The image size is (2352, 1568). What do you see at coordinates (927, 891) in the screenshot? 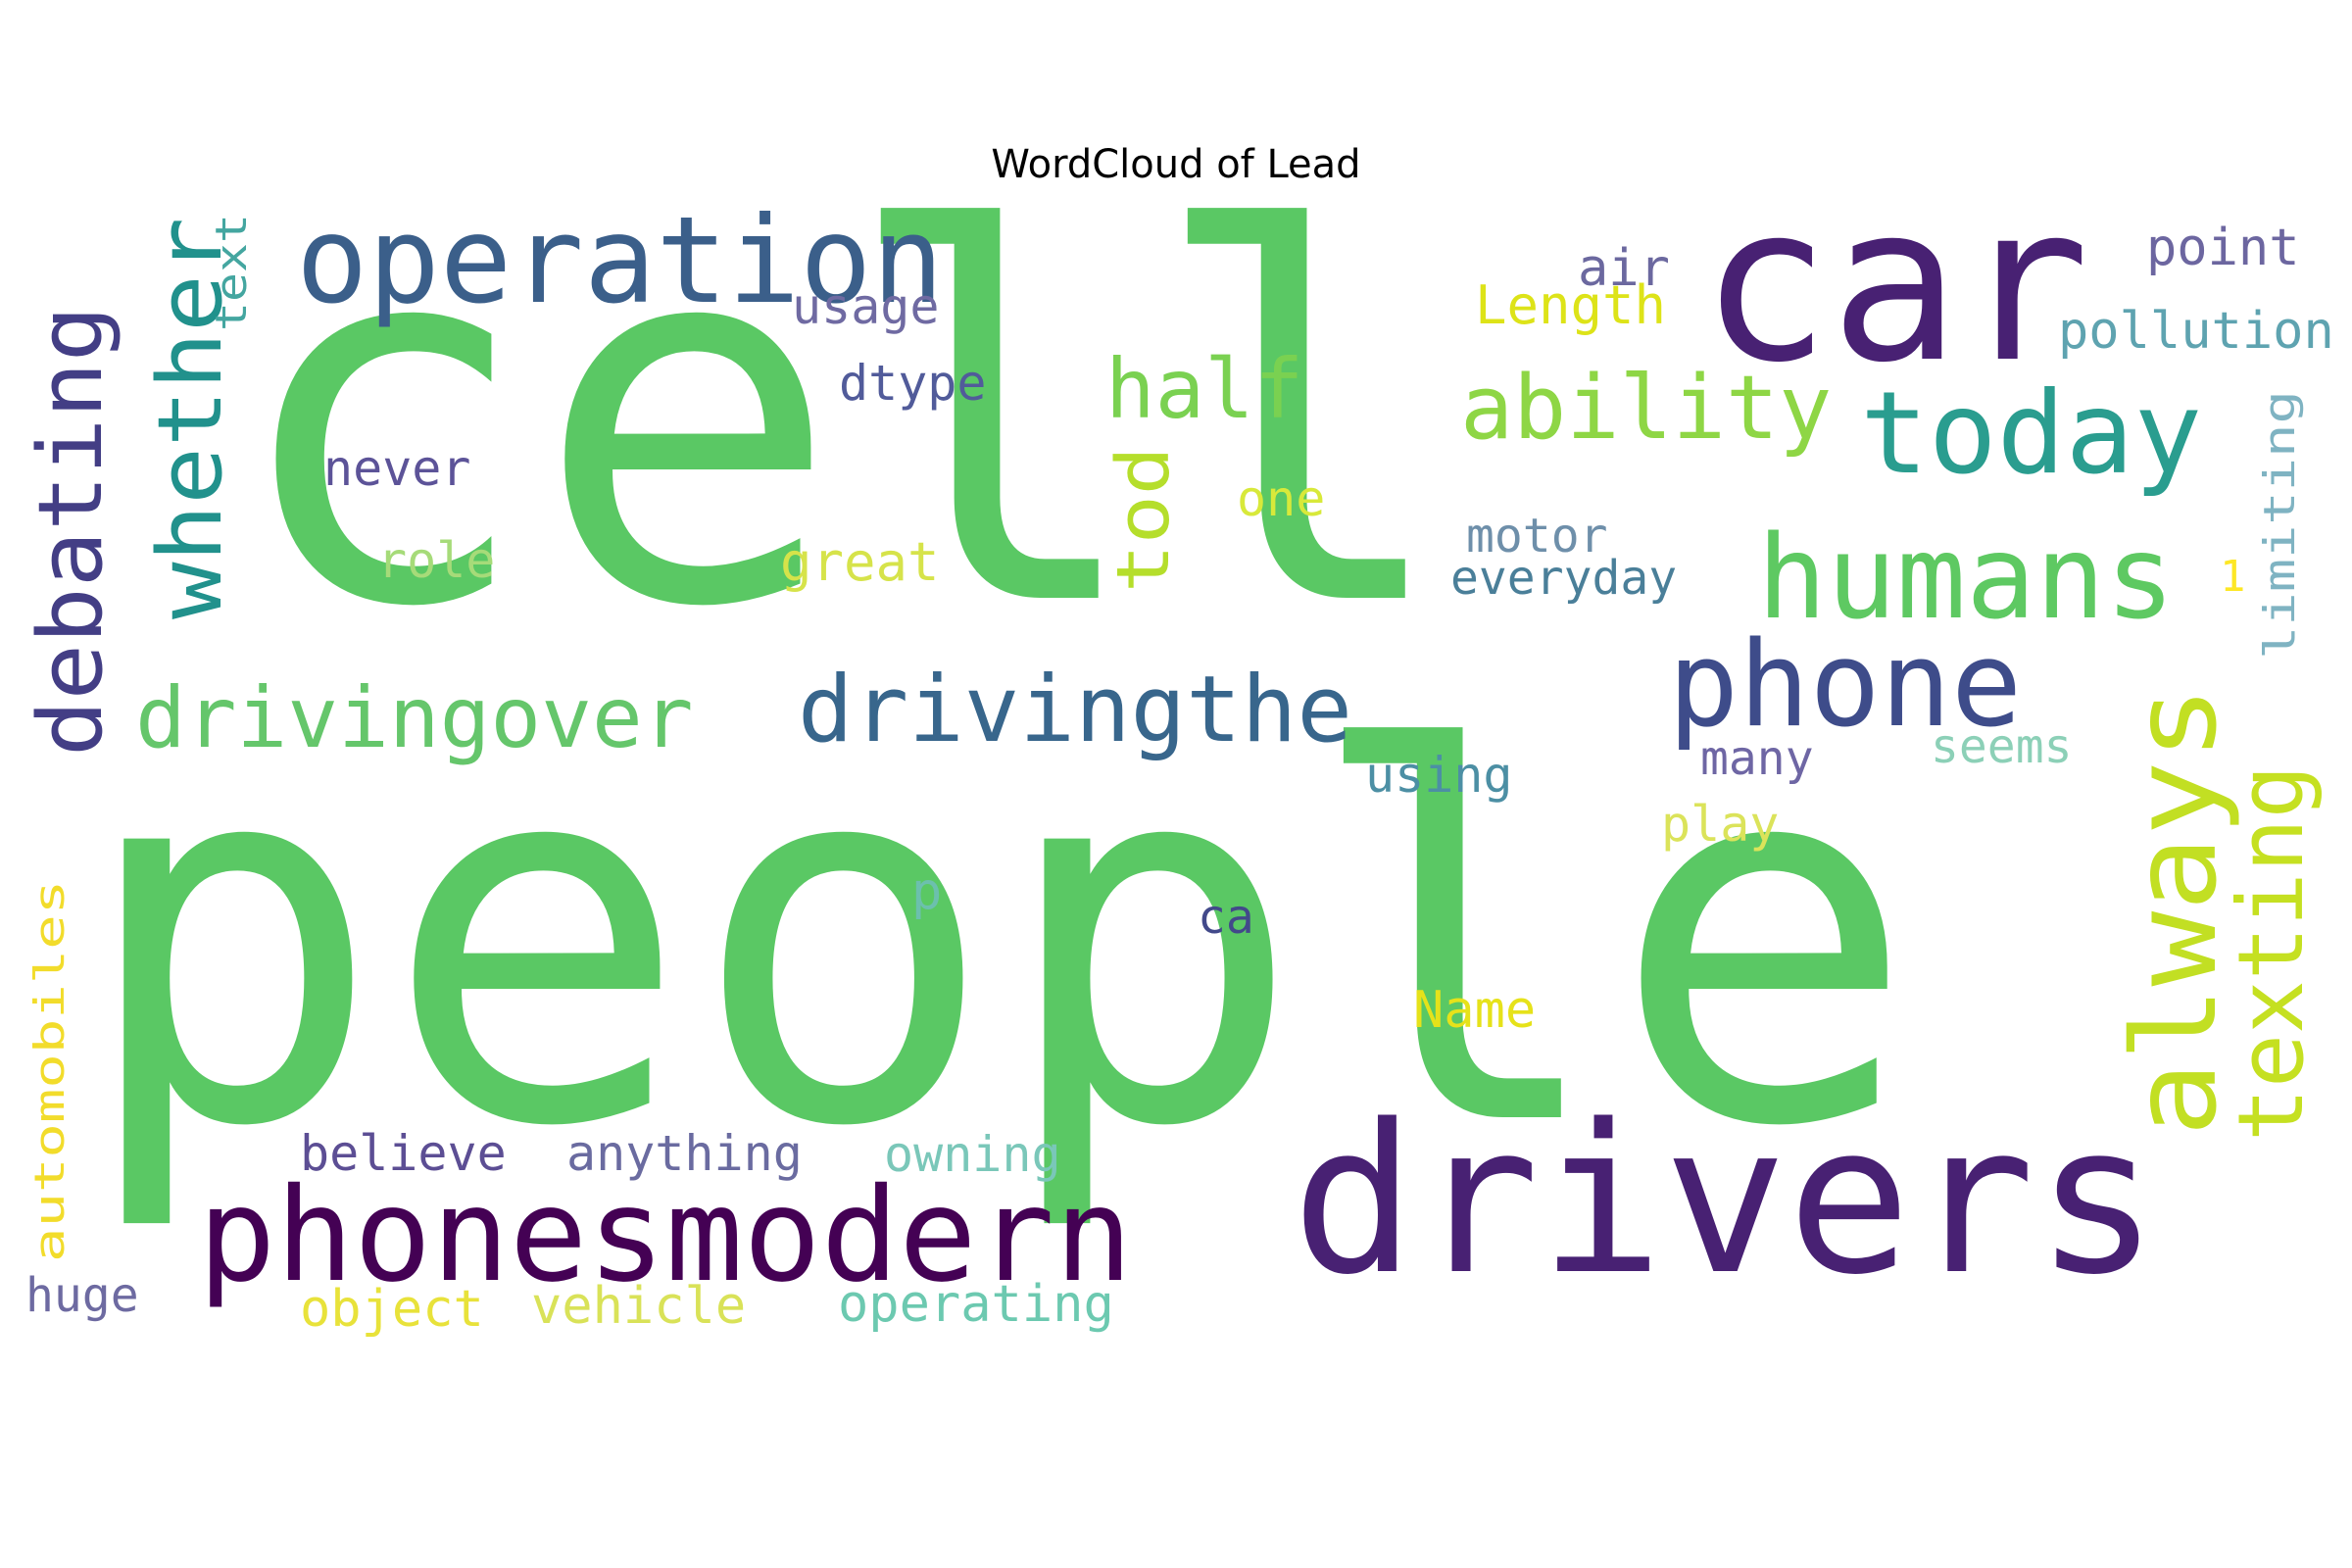
I see `word-p: p` at bounding box center [927, 891].